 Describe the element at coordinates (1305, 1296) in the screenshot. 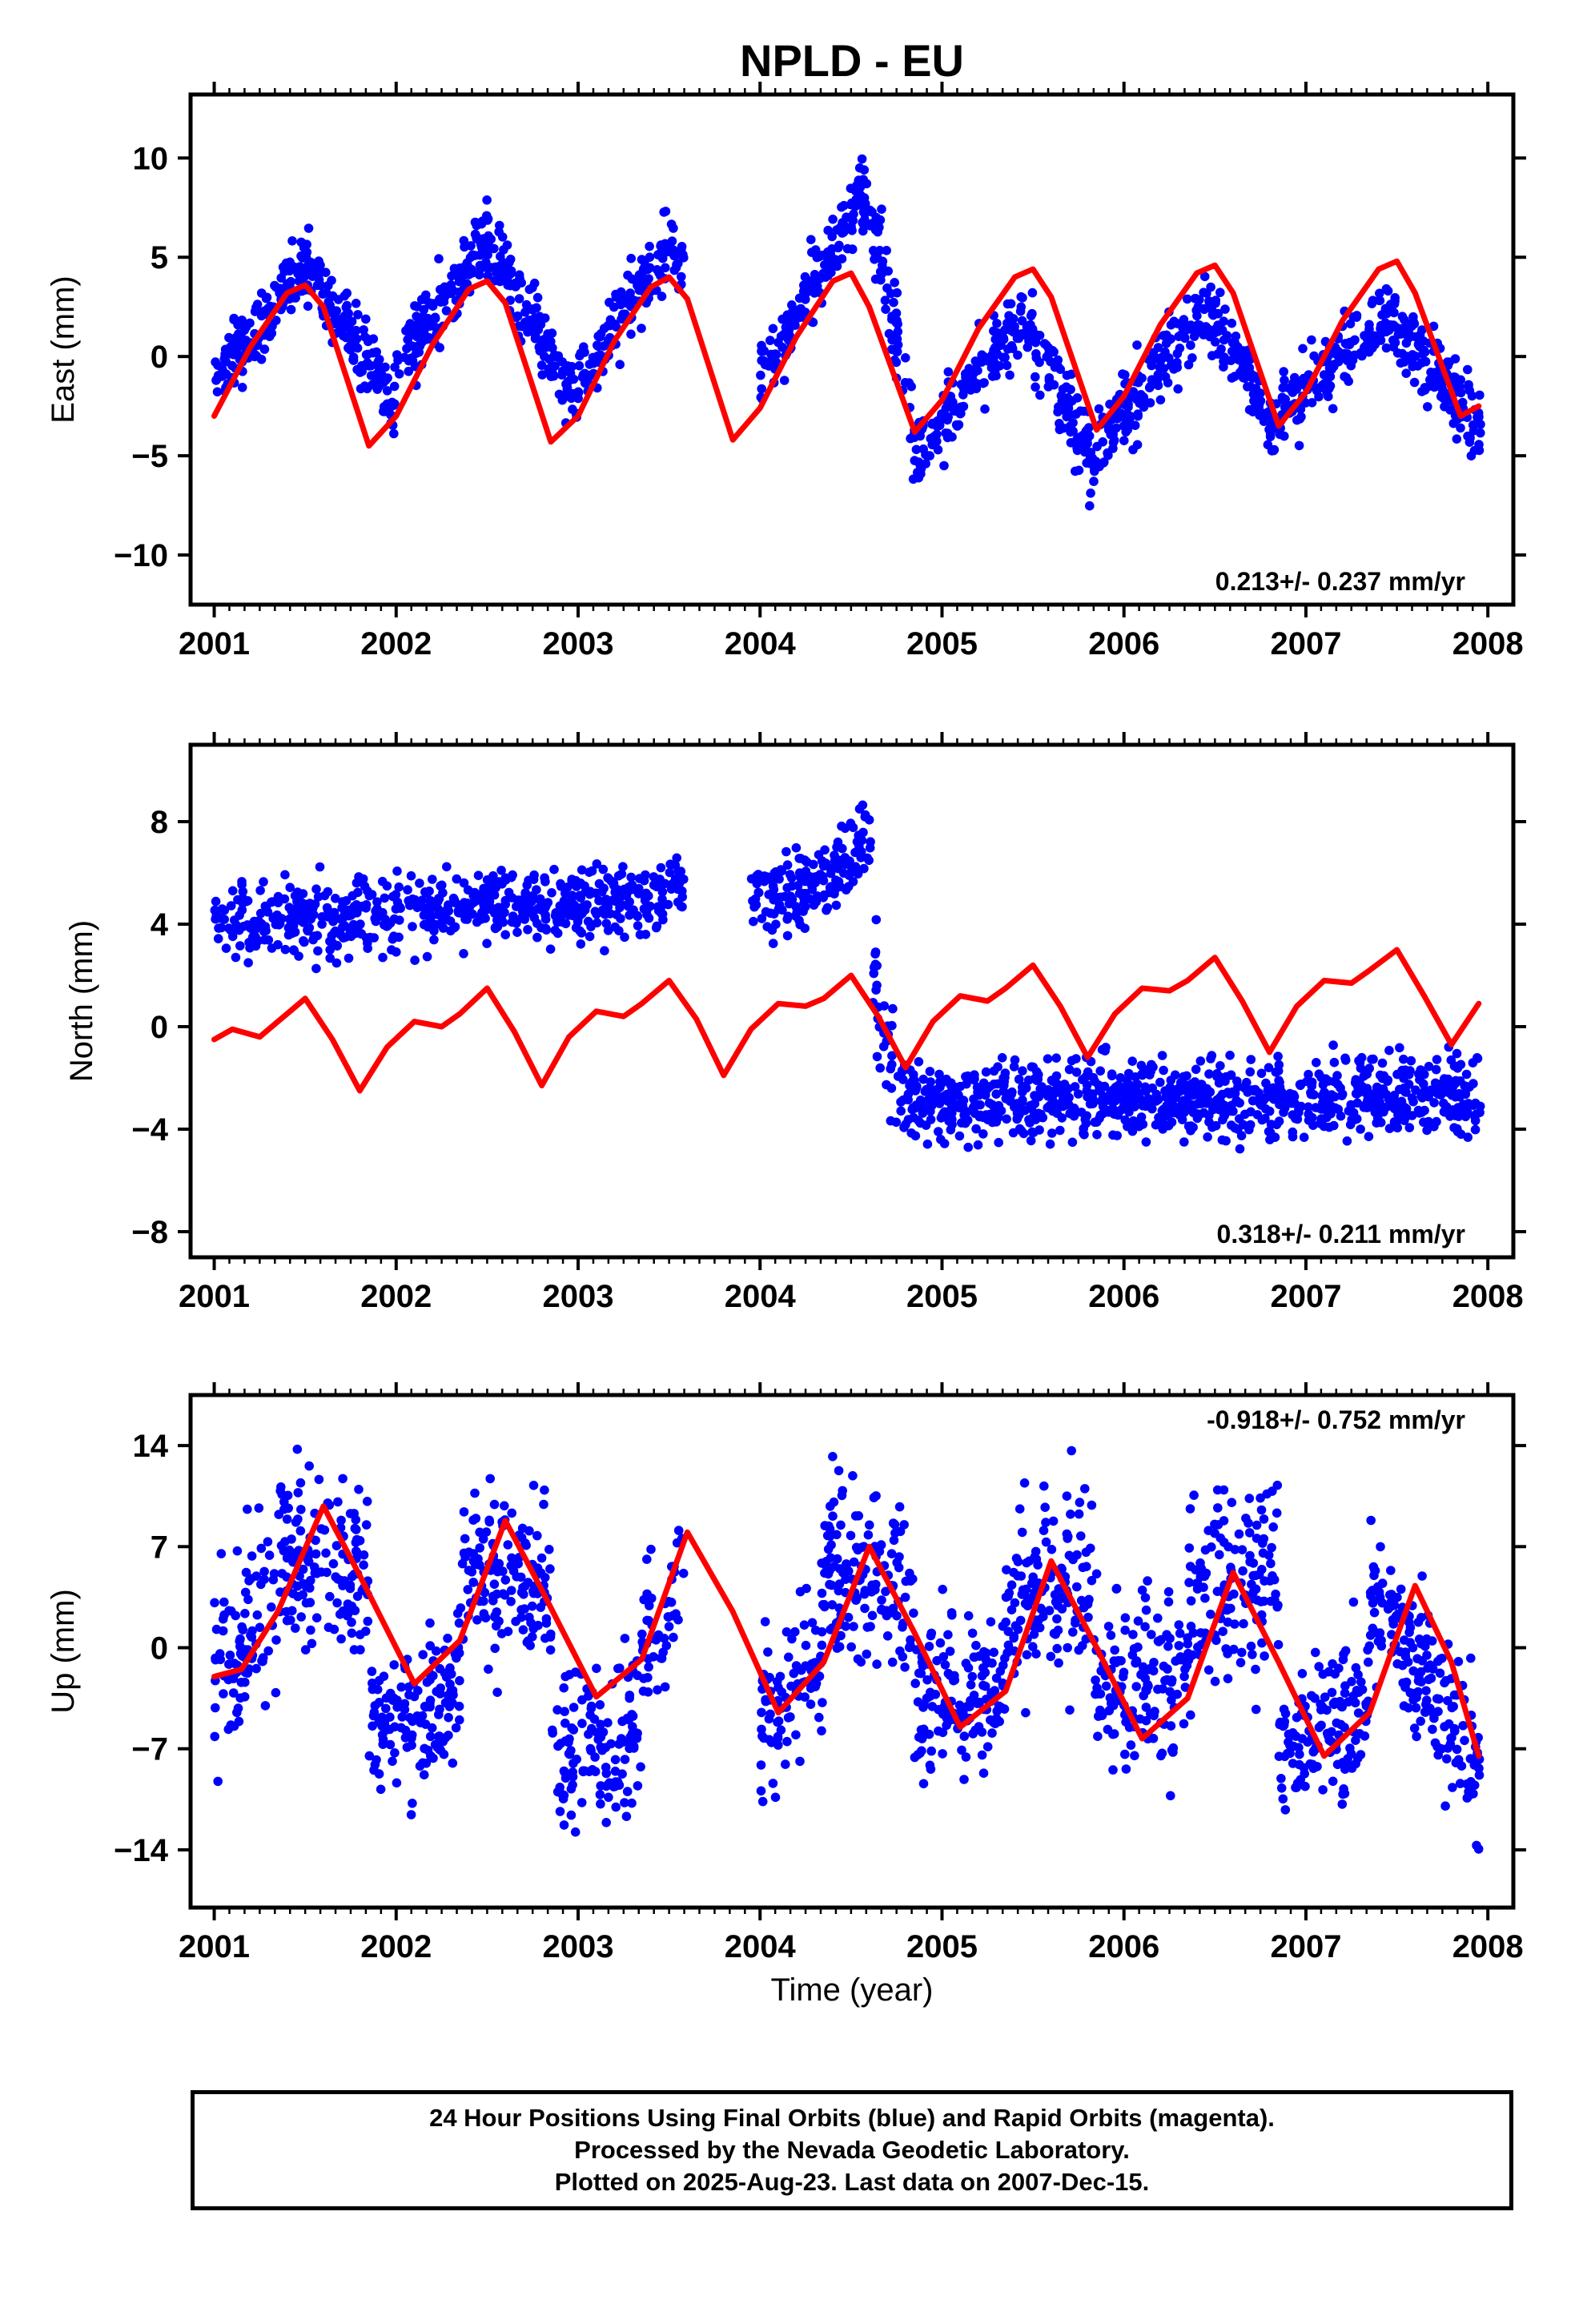

I see `x-tick-label: 2007` at that location.